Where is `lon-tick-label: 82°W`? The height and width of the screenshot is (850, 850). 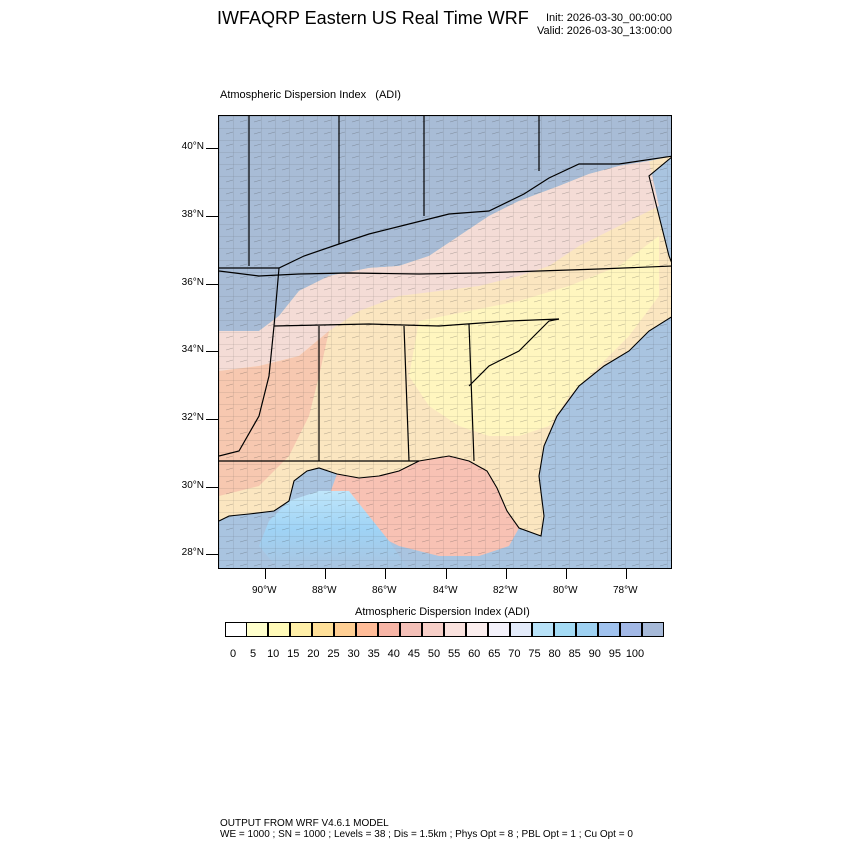 lon-tick-label: 82°W is located at coordinates (505, 590).